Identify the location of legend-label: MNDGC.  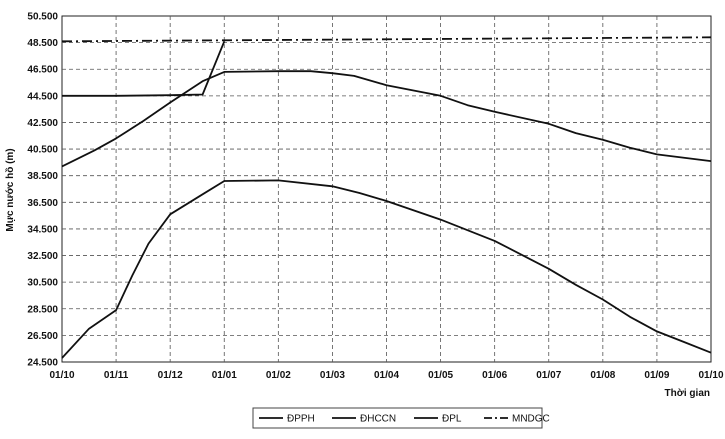
(531, 419).